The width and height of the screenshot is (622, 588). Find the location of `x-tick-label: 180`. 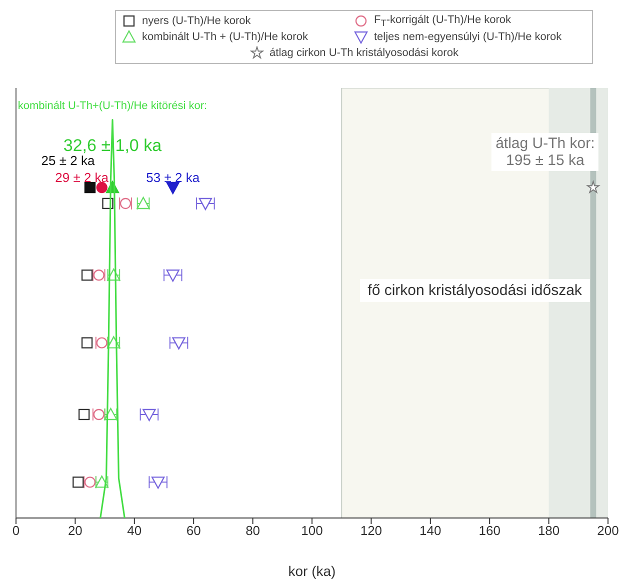

x-tick-label: 180 is located at coordinates (549, 530).